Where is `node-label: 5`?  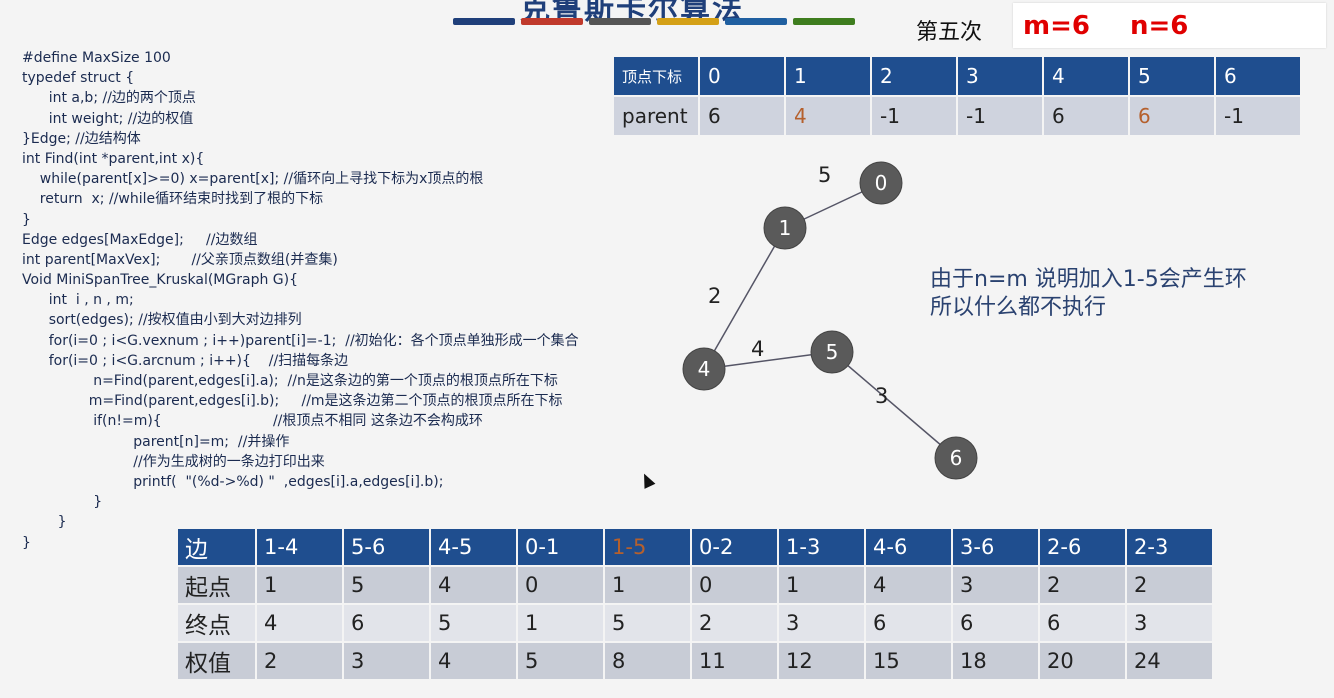 node-label: 5 is located at coordinates (832, 352).